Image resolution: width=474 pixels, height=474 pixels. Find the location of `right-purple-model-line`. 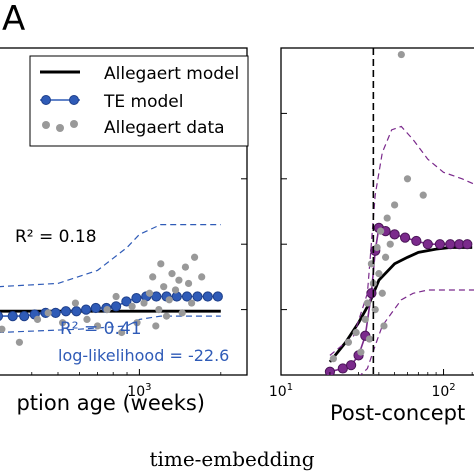

right-purple-model-line is located at coordinates (398, 299).